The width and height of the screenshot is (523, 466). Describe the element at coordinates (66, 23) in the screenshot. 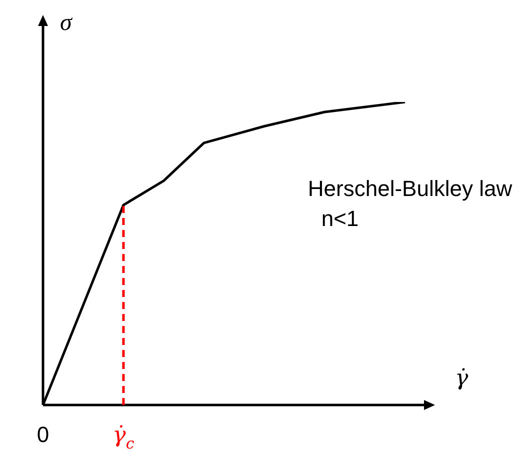

I see `y-axis-title: σ` at that location.